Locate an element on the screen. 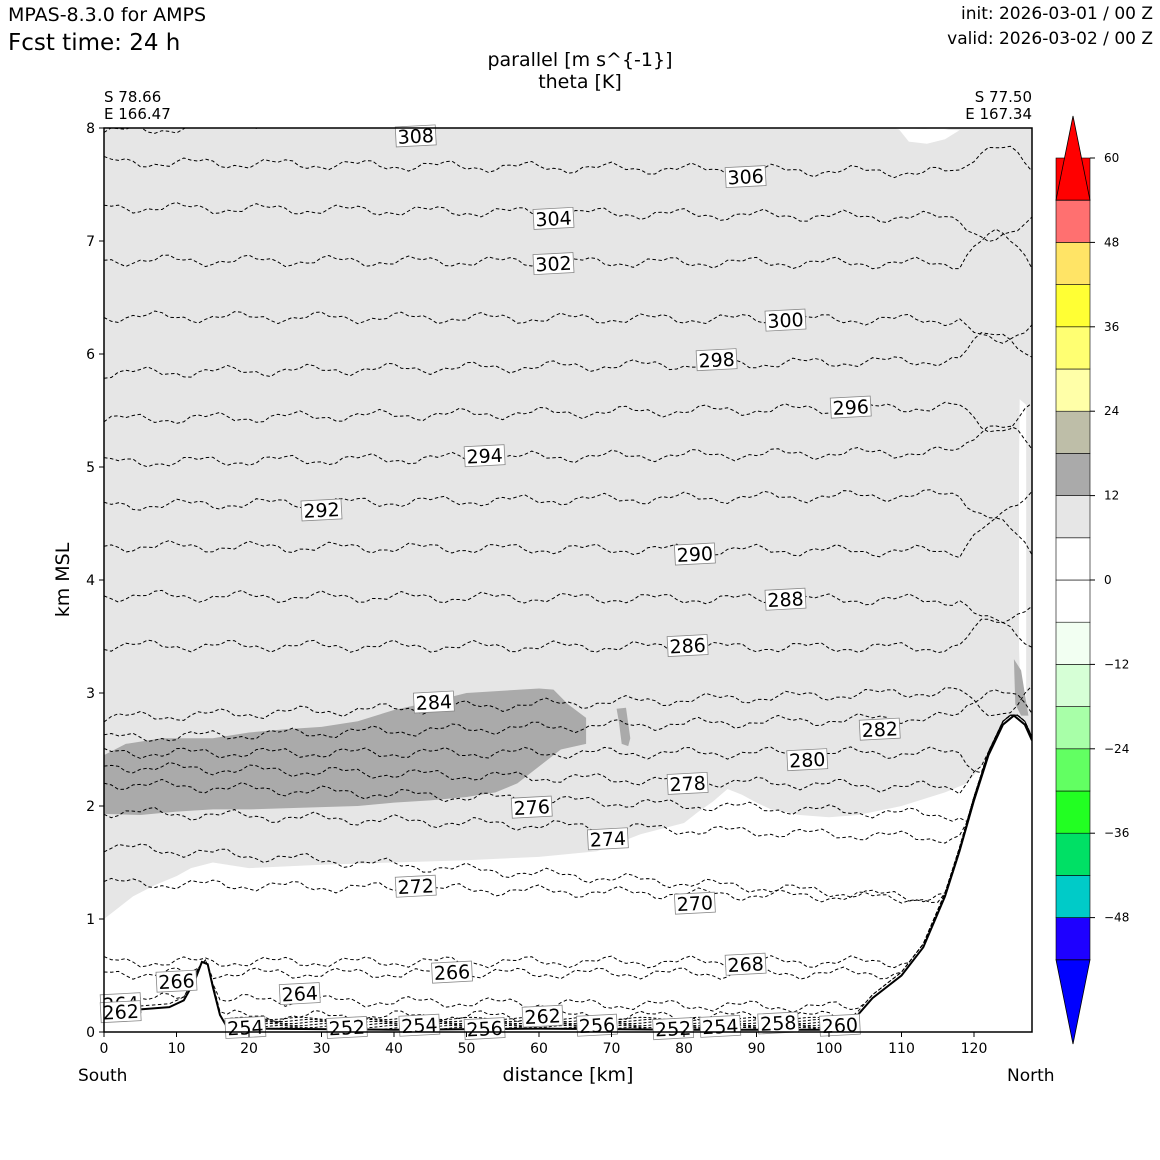 Image resolution: width=1160 pixels, height=1160 pixels. contour-label-288: 288 is located at coordinates (785, 600).